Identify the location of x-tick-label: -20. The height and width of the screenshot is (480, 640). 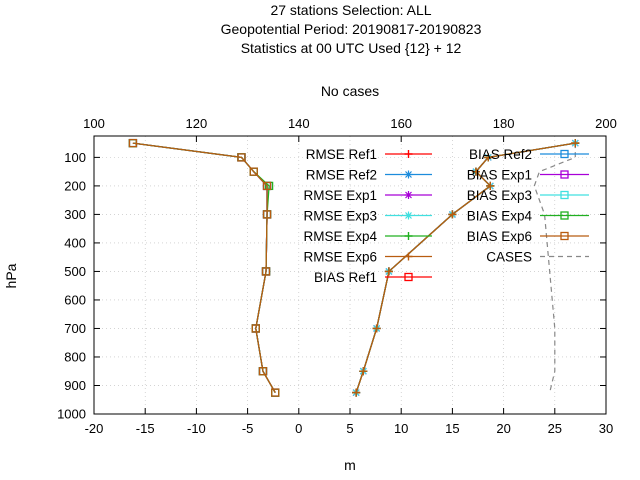
(94, 428).